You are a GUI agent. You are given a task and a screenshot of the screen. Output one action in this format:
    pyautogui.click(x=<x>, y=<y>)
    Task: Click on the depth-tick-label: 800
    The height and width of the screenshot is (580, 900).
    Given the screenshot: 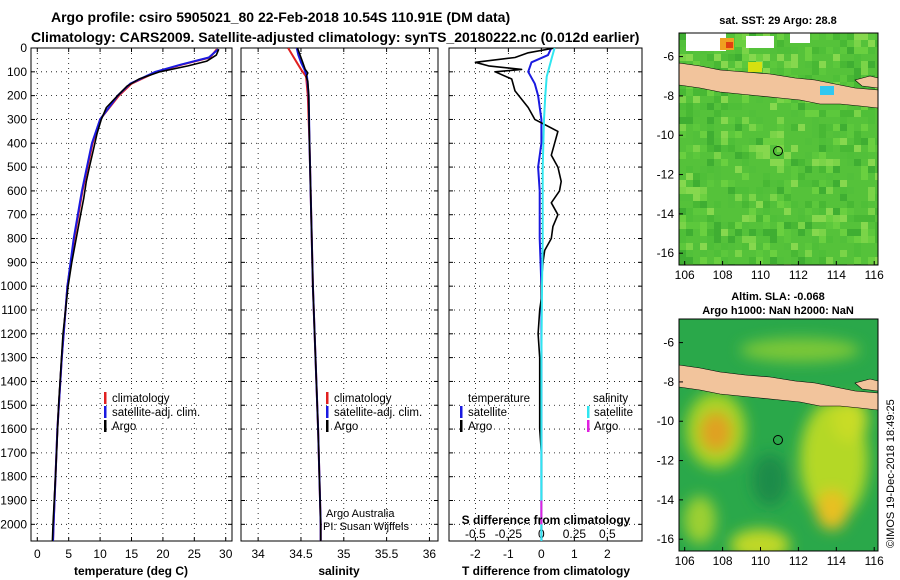 What is the action you would take?
    pyautogui.click(x=17, y=239)
    